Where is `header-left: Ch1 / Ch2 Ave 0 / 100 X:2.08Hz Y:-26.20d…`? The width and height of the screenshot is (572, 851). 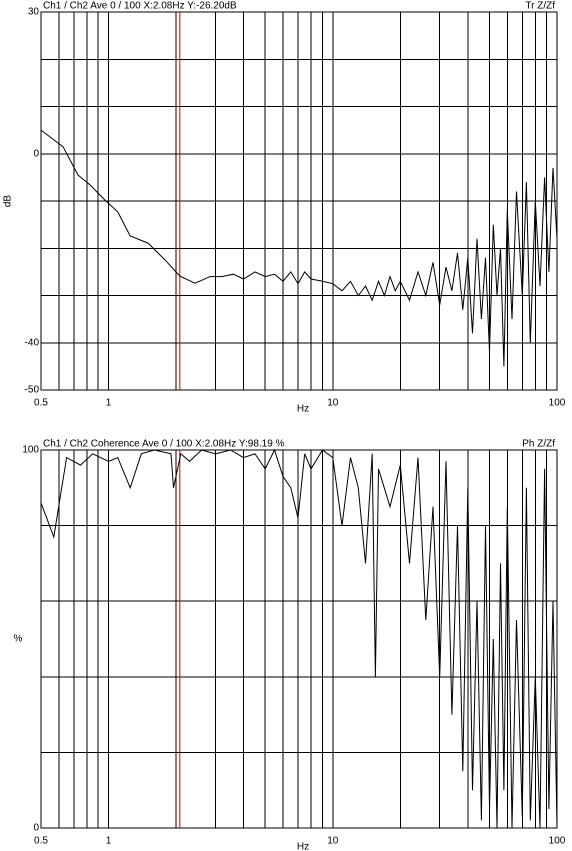
header-left: Ch1 / Ch2 Ave 0 / 100 X:2.08Hz Y:-26.20d… is located at coordinates (140, 6).